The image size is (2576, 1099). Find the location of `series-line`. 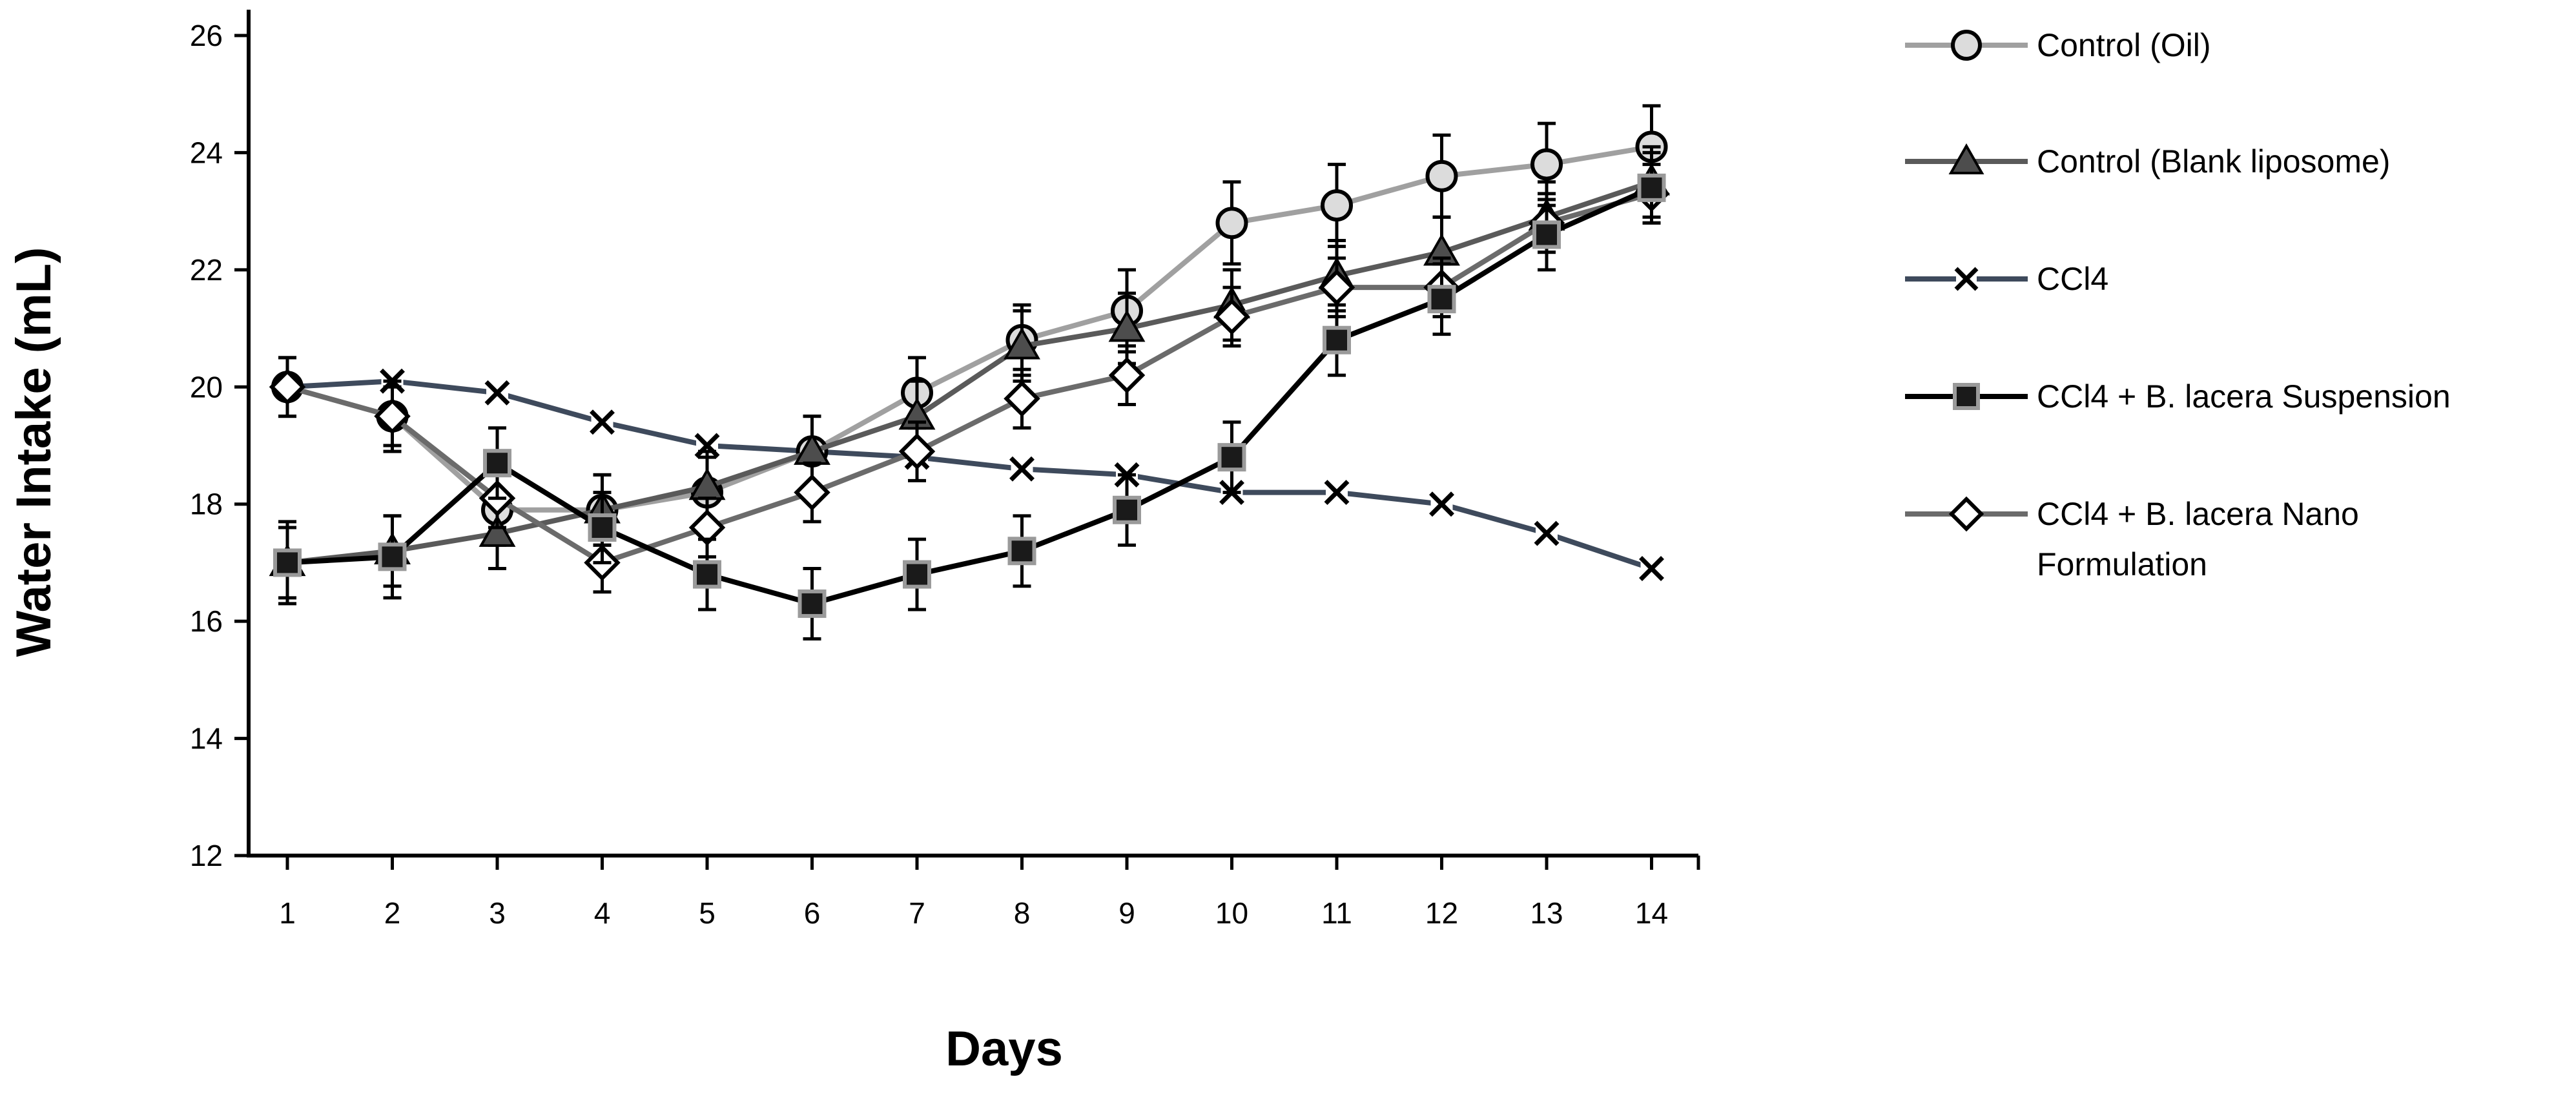

series-line is located at coordinates (970, 474).